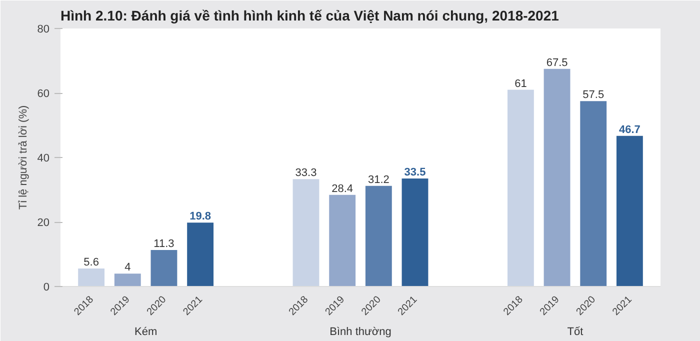  Describe the element at coordinates (164, 244) in the screenshot. I see `data-label: 11.3` at that location.